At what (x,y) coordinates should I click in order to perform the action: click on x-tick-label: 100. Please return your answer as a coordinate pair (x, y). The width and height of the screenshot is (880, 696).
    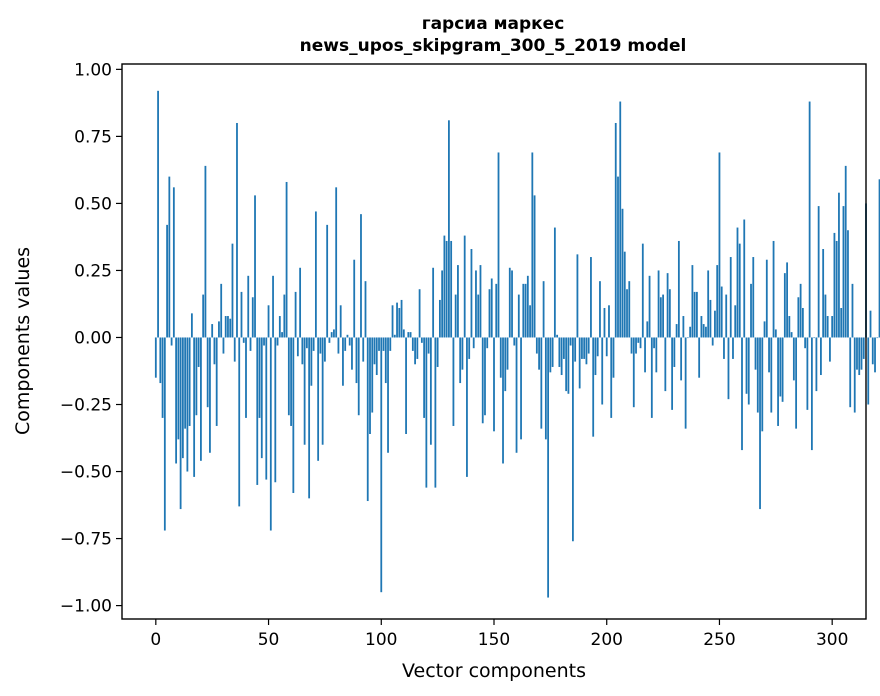
    Looking at the image, I should click on (381, 640).